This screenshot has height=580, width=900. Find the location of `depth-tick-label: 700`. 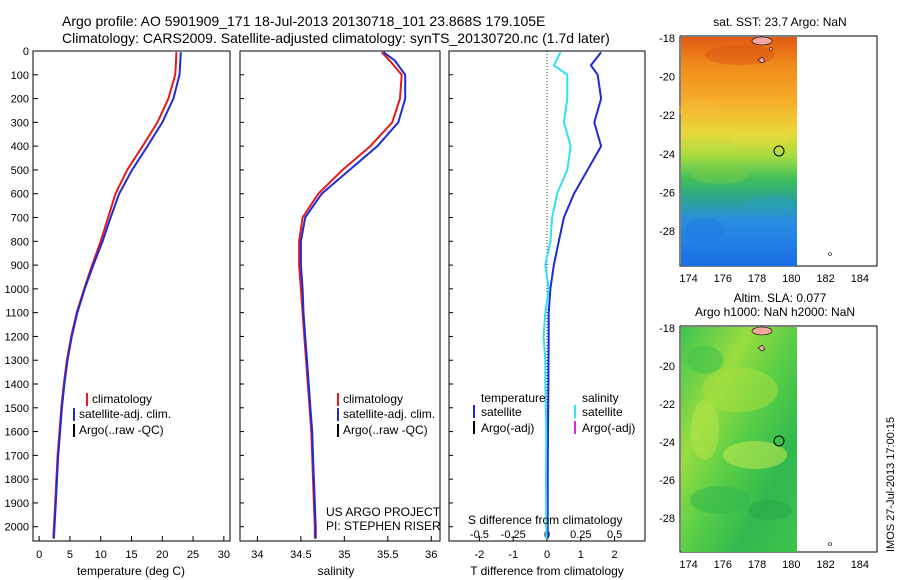

depth-tick-label: 700 is located at coordinates (20, 219).